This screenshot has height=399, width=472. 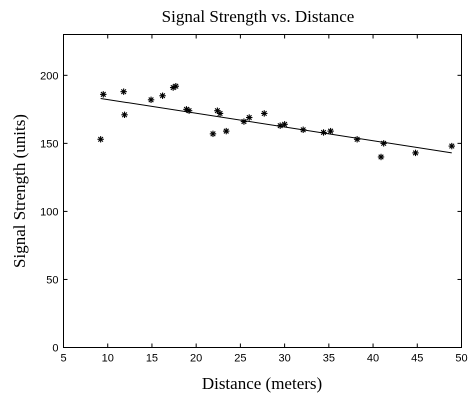 I want to click on x-tick-label: 40, so click(x=373, y=359).